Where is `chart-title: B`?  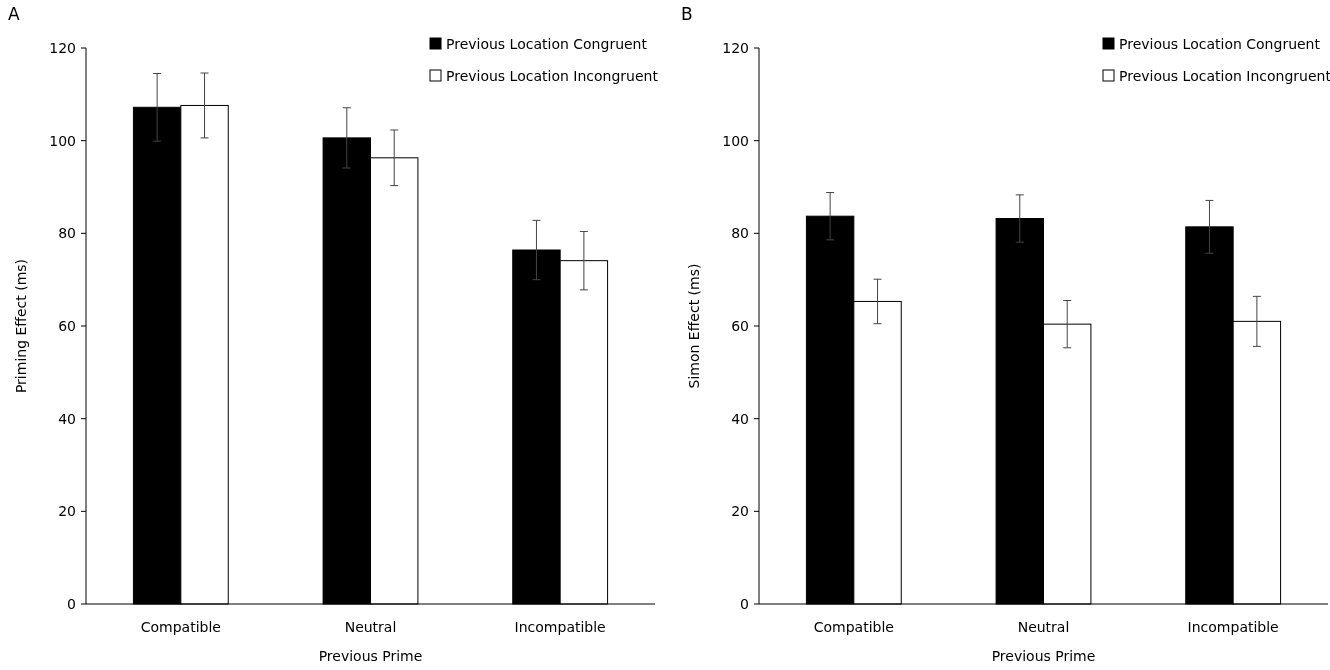 chart-title: B is located at coordinates (687, 14).